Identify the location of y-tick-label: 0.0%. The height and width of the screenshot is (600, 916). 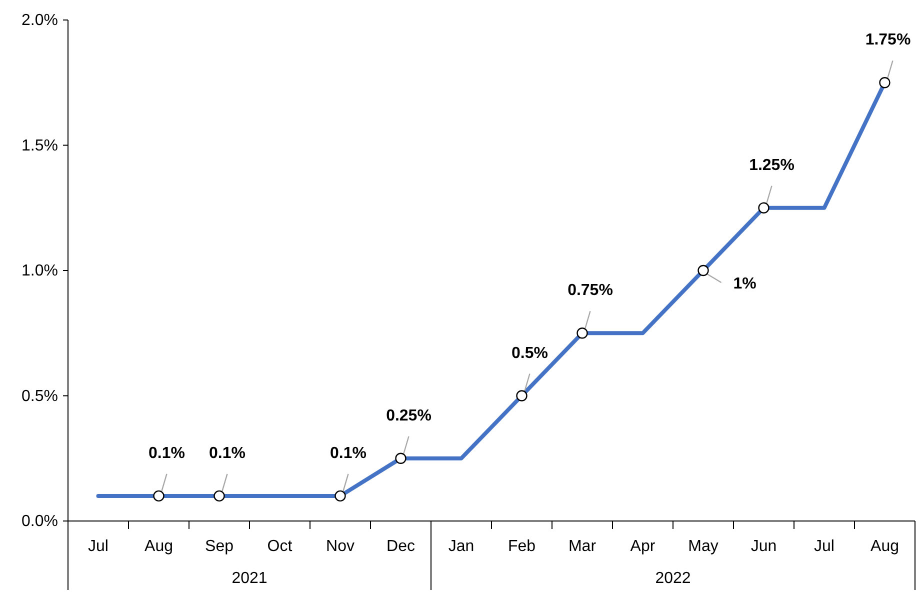
(40, 521).